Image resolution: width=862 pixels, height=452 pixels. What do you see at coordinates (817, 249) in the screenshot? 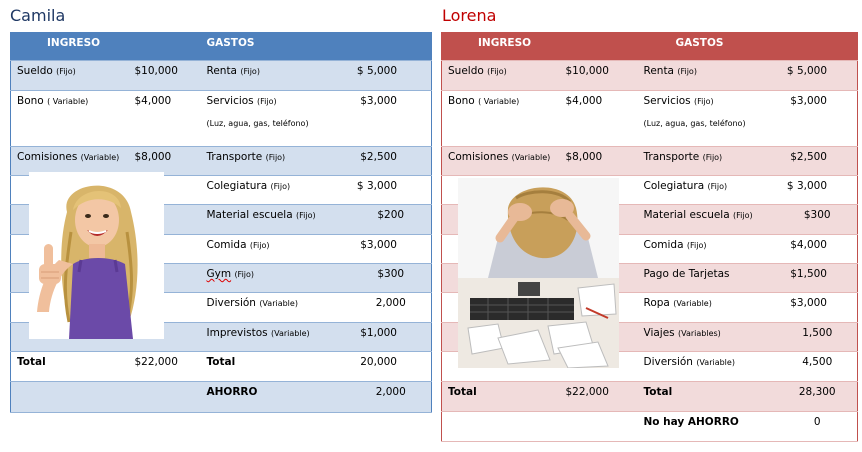
I see `expense-amount: $4,000` at bounding box center [817, 249].